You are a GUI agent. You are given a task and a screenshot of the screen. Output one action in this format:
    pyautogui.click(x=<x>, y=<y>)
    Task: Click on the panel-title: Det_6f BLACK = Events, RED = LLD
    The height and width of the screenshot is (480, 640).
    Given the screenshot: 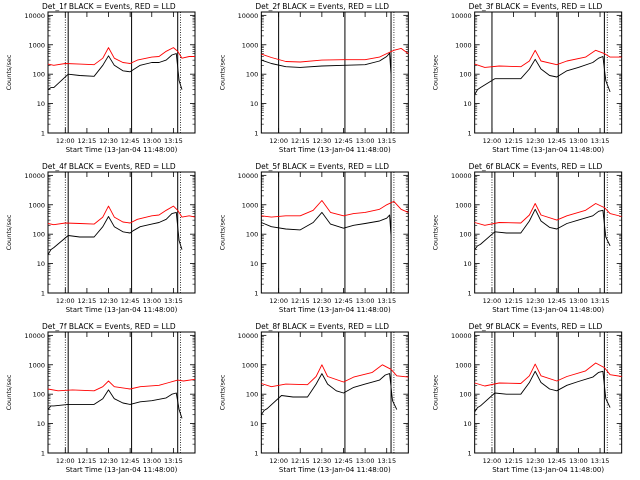 What is the action you would take?
    pyautogui.click(x=536, y=166)
    